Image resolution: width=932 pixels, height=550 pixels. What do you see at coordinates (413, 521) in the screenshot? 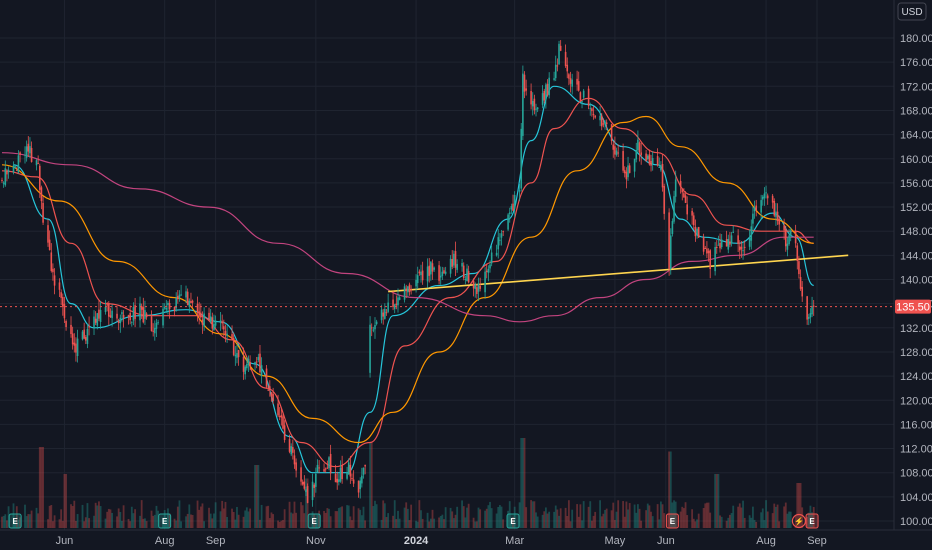
I see `event-markers: E E E E E ⚡ E` at bounding box center [413, 521].